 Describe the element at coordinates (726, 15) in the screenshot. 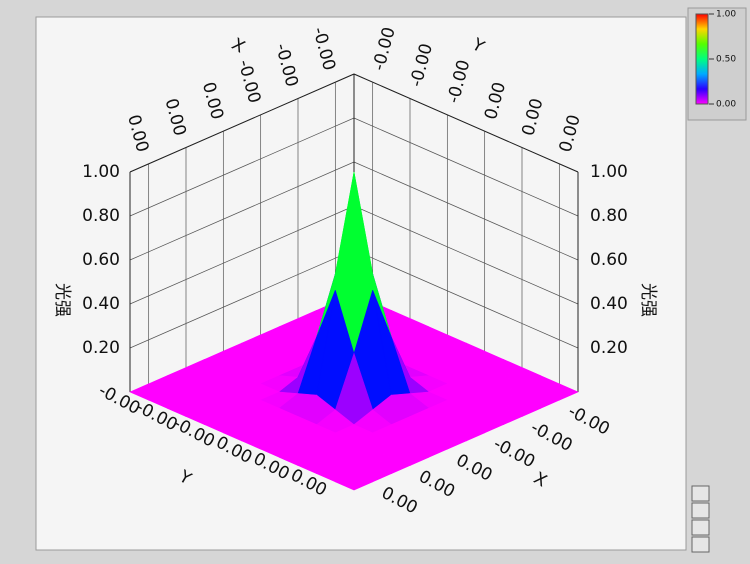

I see `colorbar-tick-label: 1.00` at that location.